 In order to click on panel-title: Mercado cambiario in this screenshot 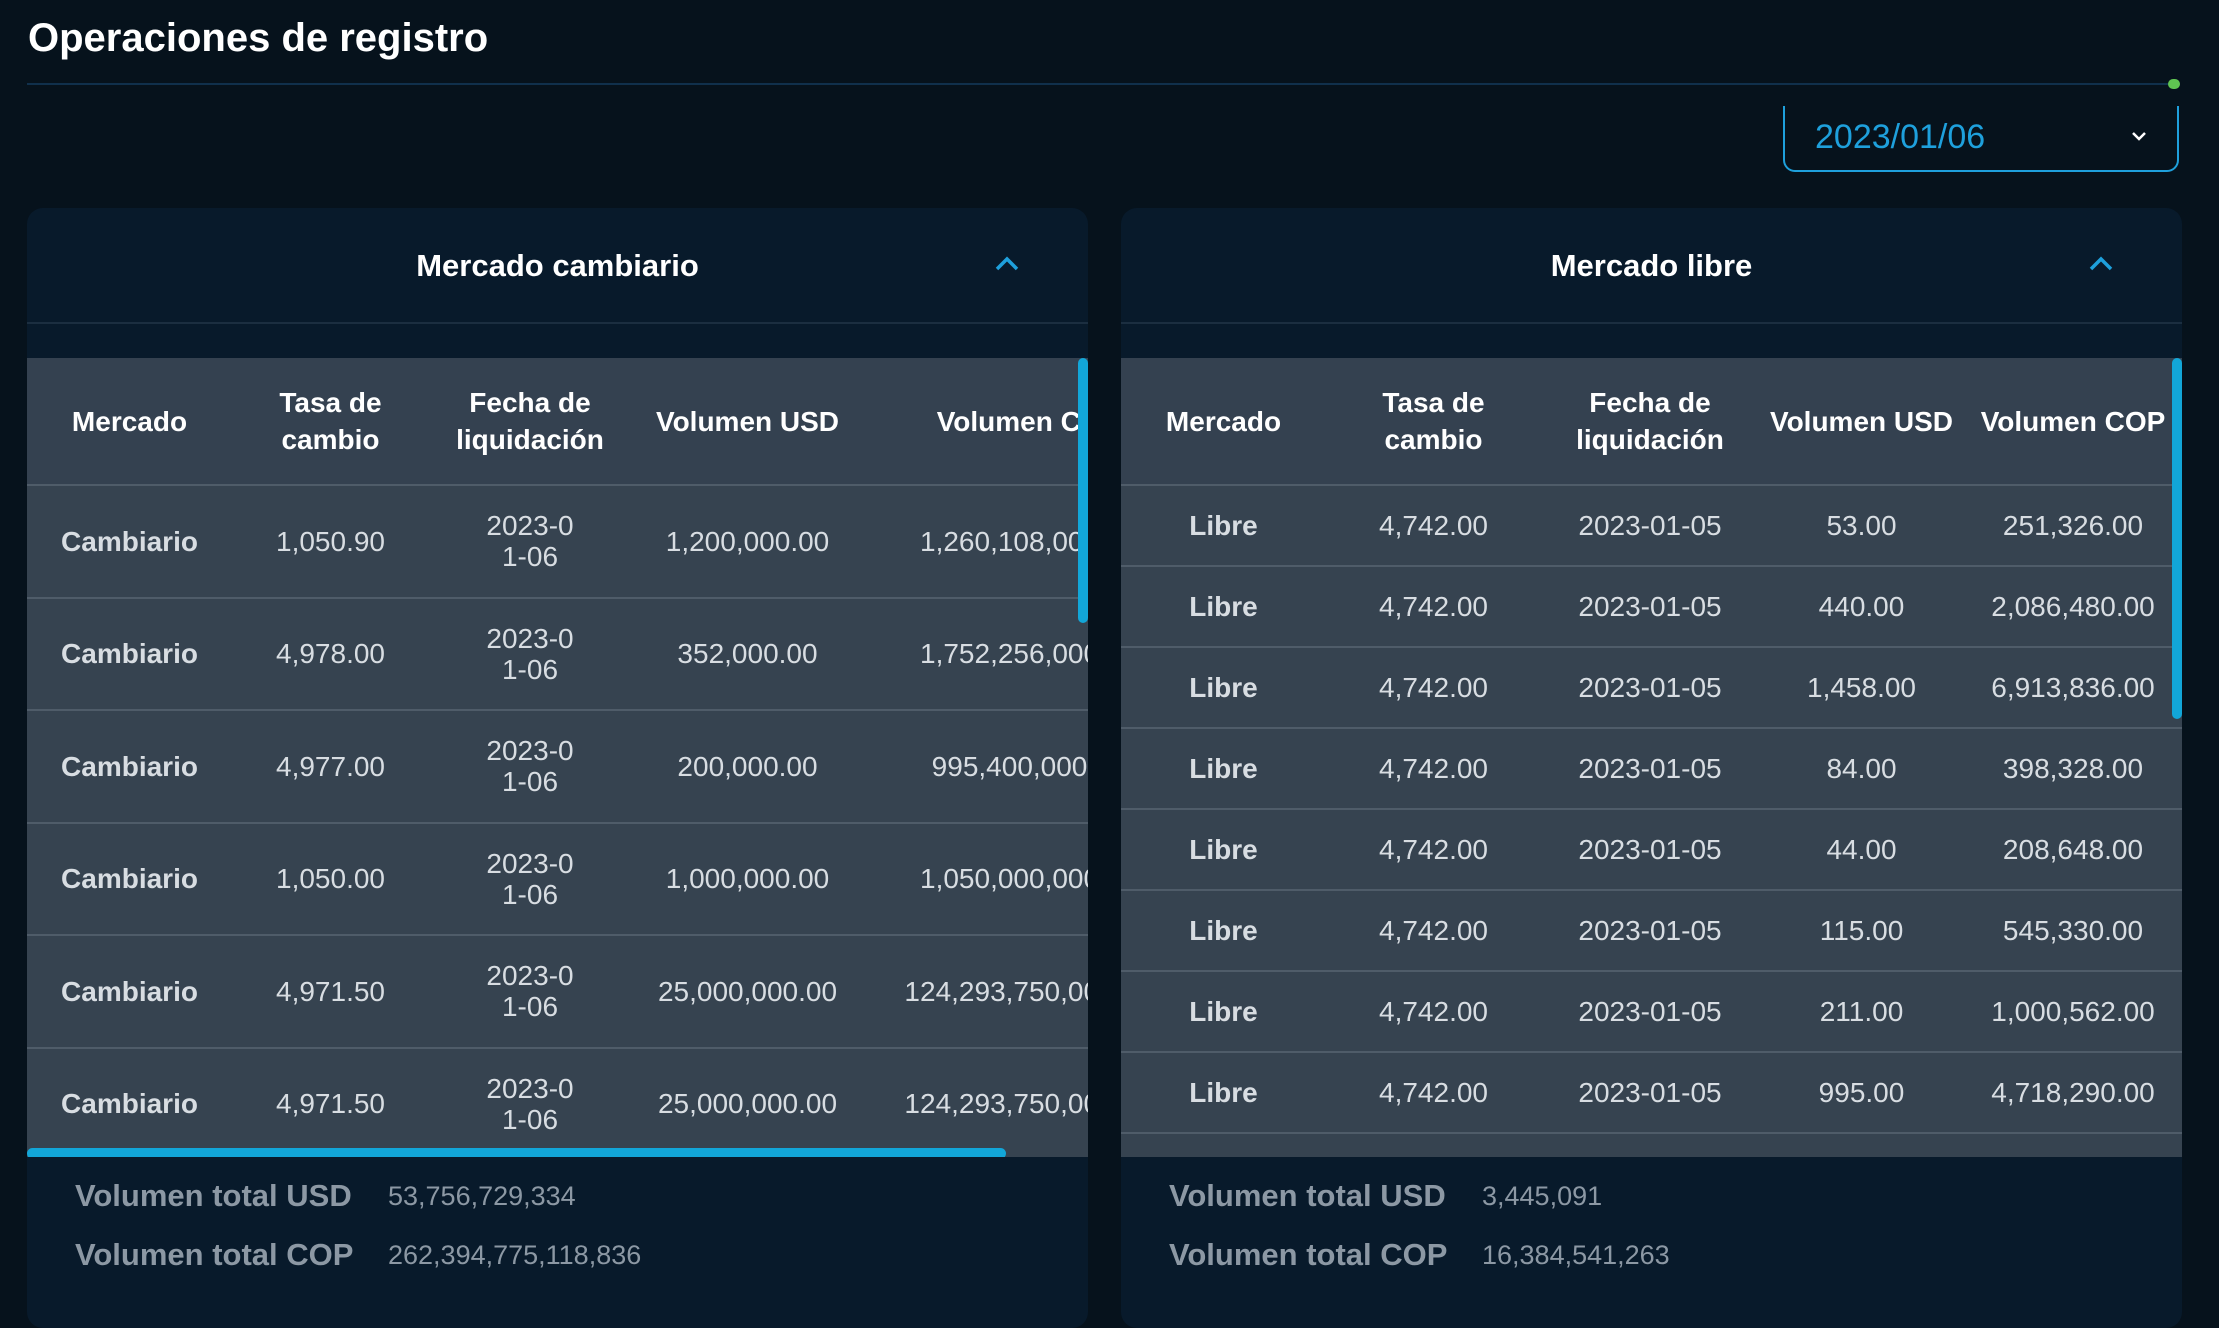, I will do `click(557, 265)`.